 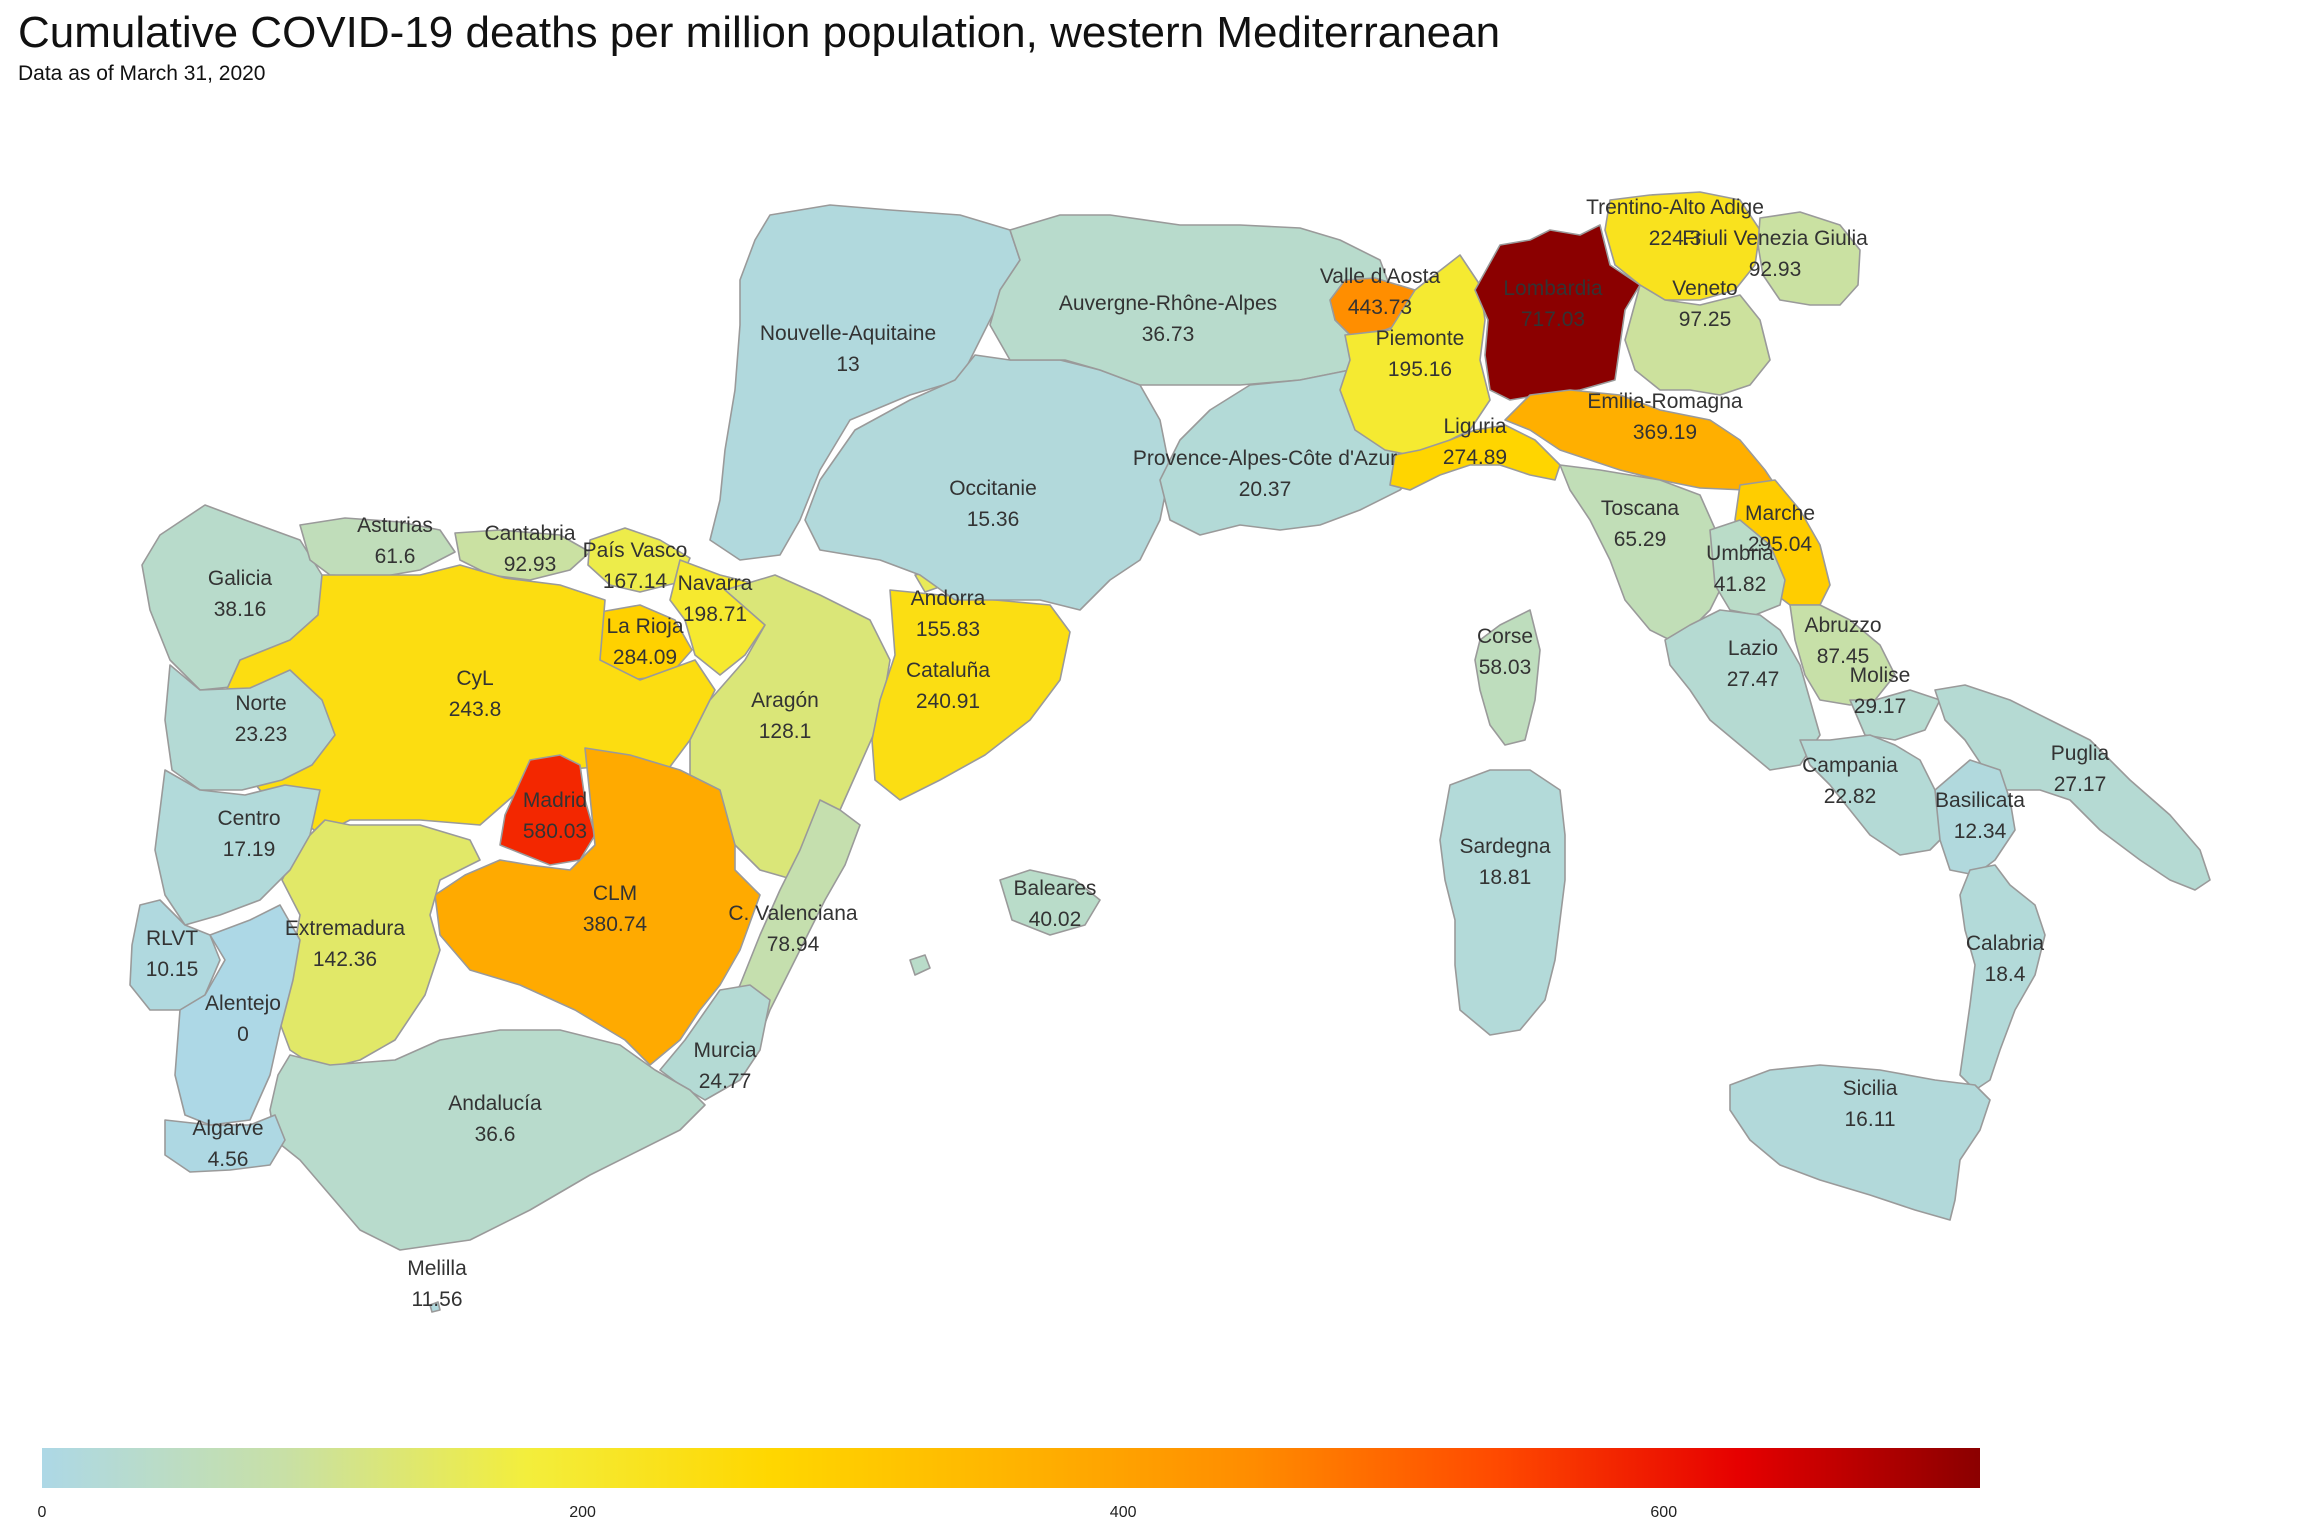 I want to click on region-value-lazio: 27.47, so click(x=1753, y=679).